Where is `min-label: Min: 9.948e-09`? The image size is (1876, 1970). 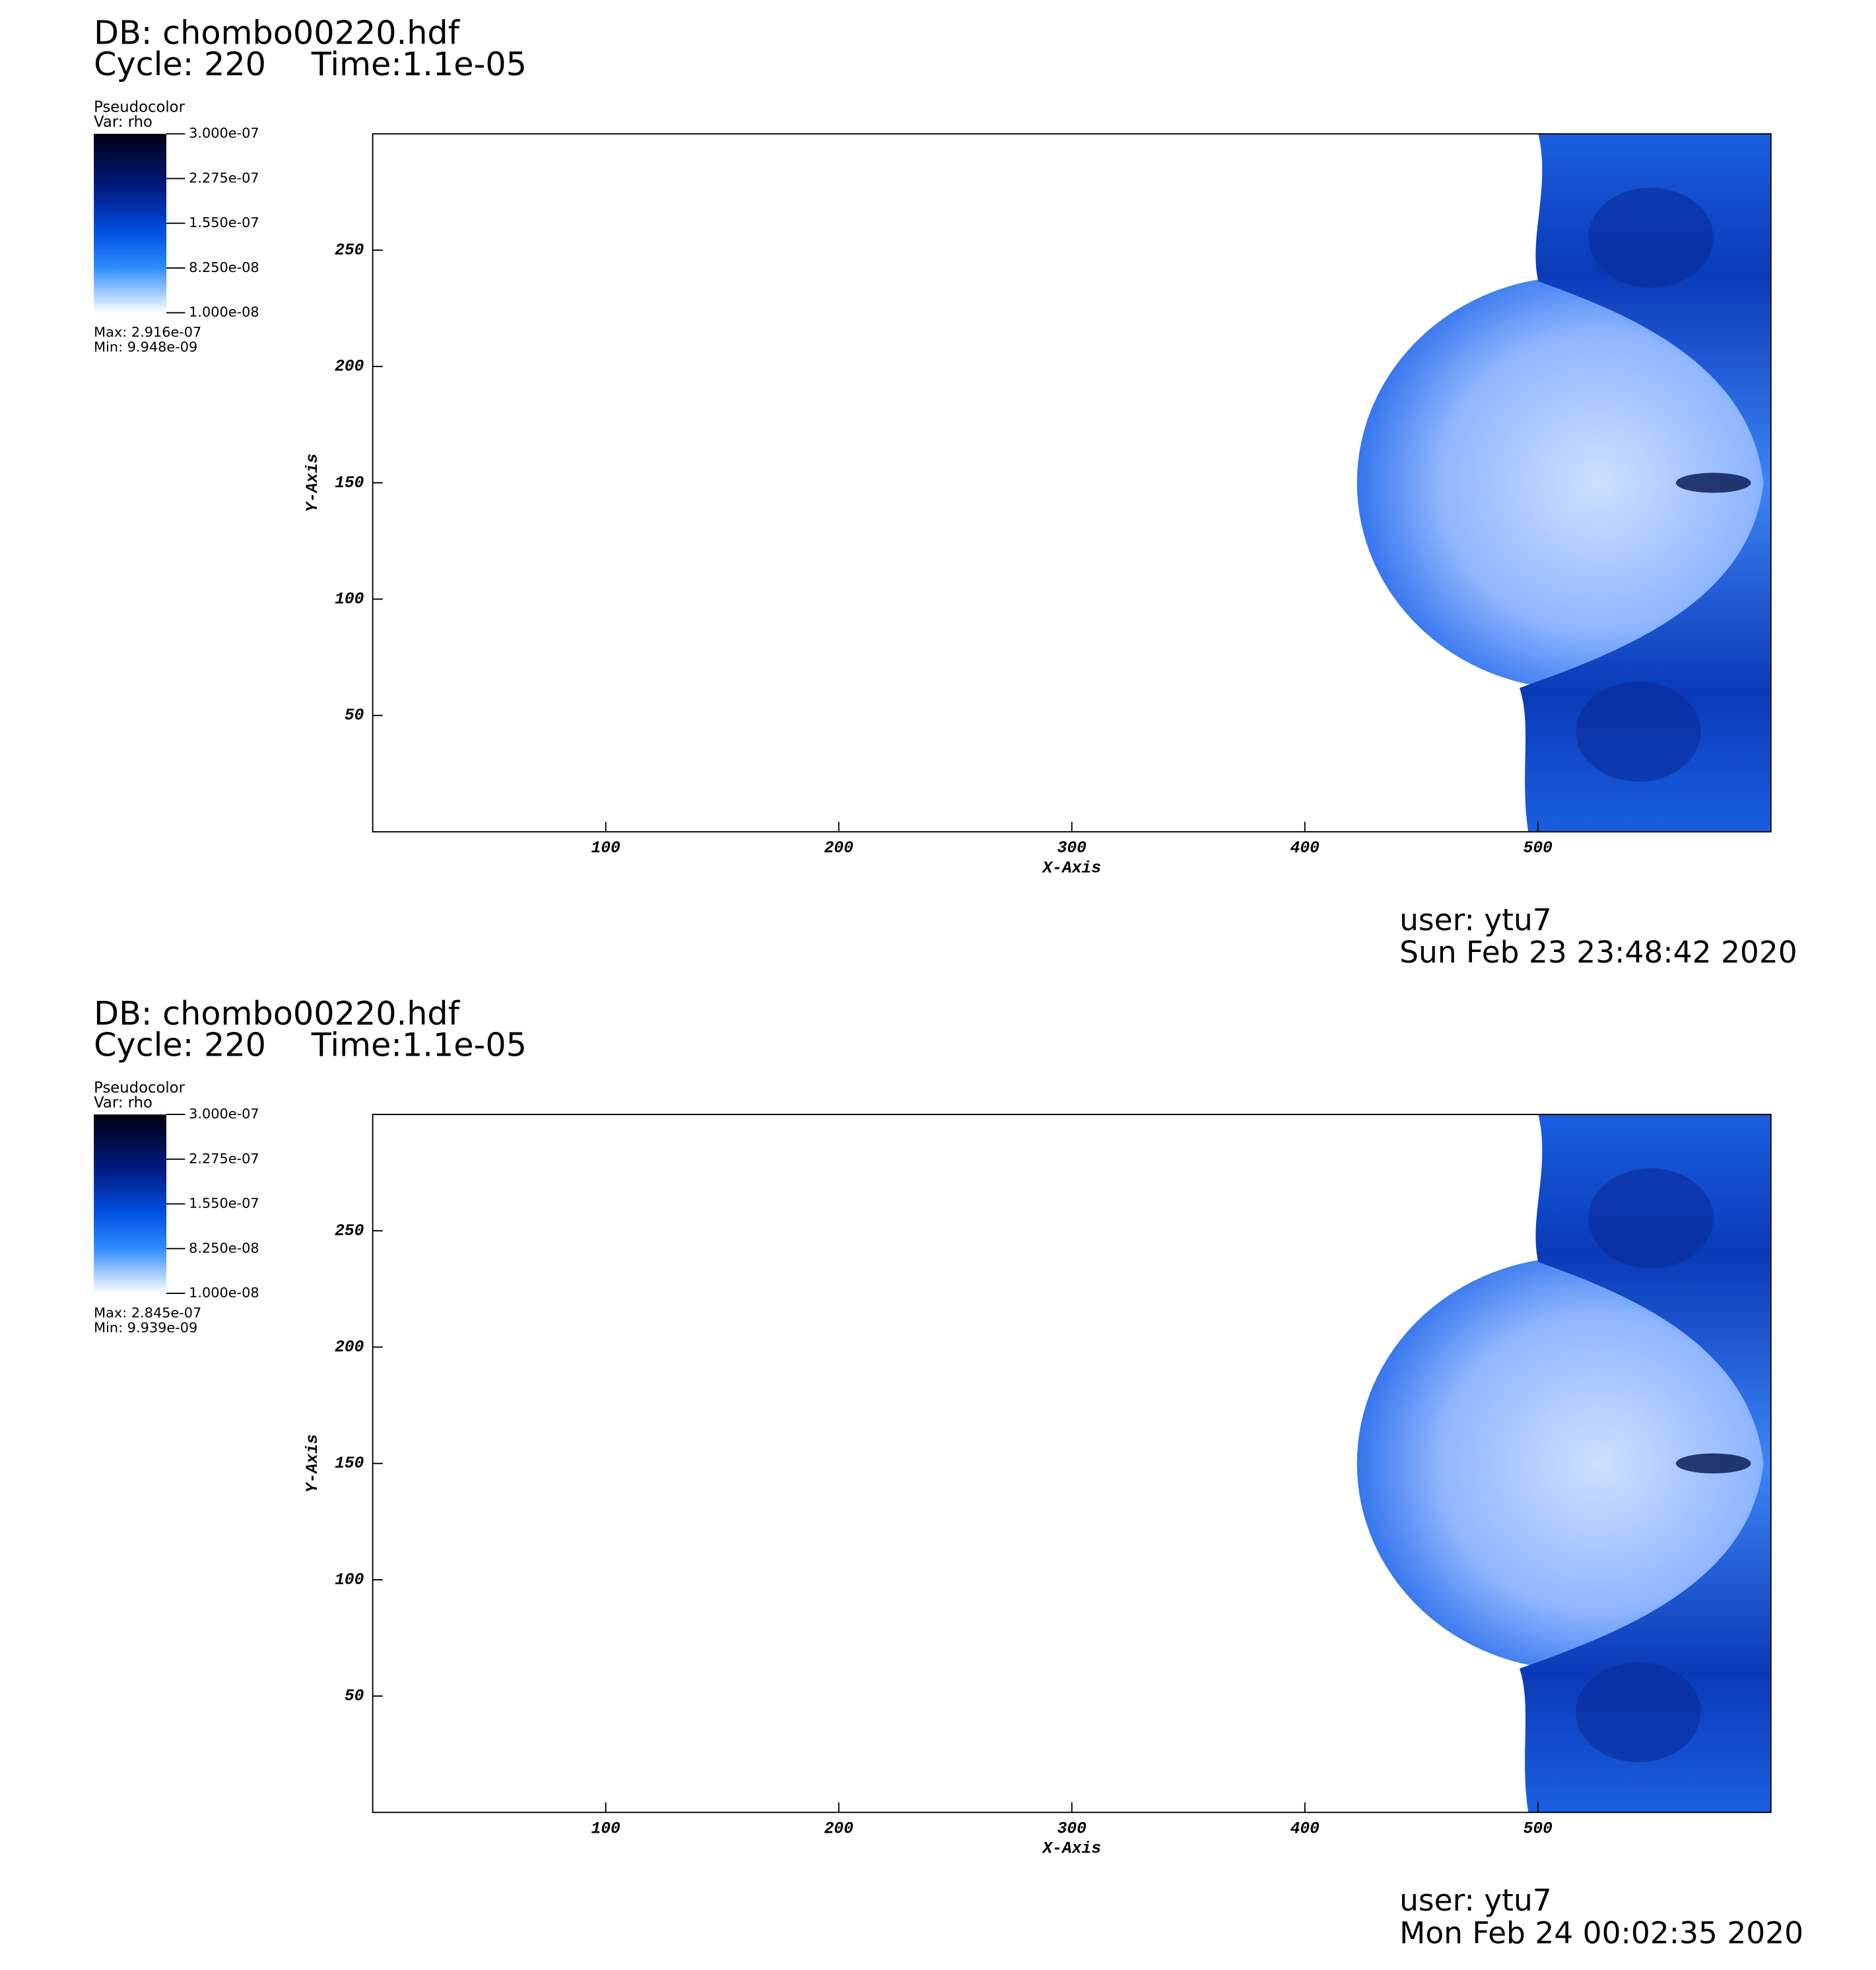 min-label: Min: 9.948e-09 is located at coordinates (145, 347).